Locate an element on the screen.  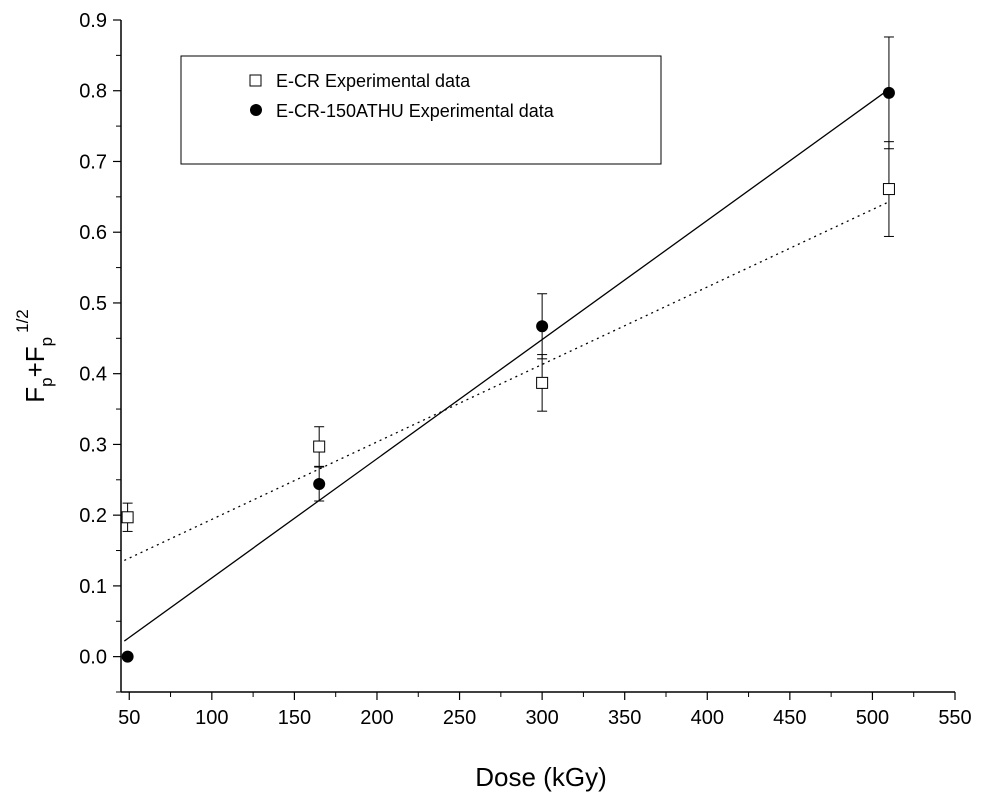
y-axis-title: Fp+Fp 1/2 is located at coordinates (34, 356).